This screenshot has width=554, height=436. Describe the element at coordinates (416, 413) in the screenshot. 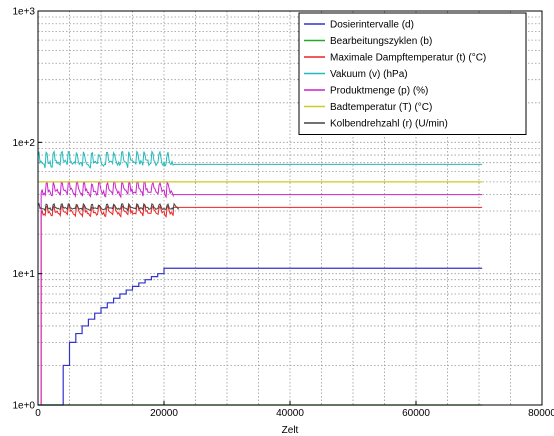

I see `x-tick-label: 60000` at that location.